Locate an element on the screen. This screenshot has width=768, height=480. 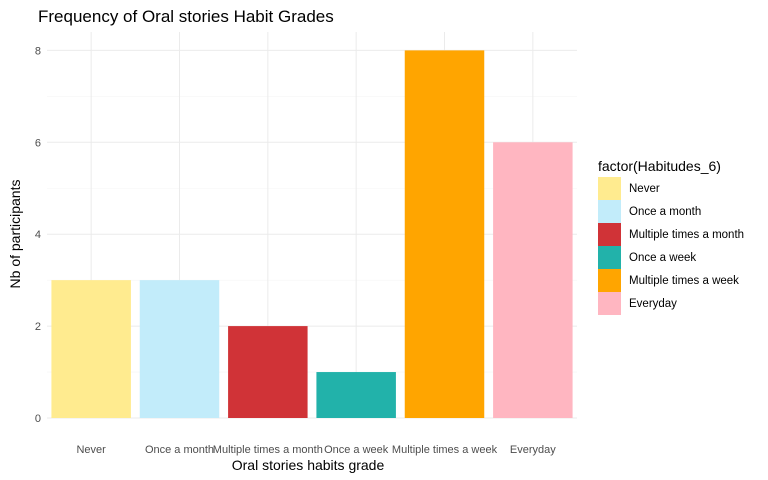
x-tick-label: Never is located at coordinates (91, 450).